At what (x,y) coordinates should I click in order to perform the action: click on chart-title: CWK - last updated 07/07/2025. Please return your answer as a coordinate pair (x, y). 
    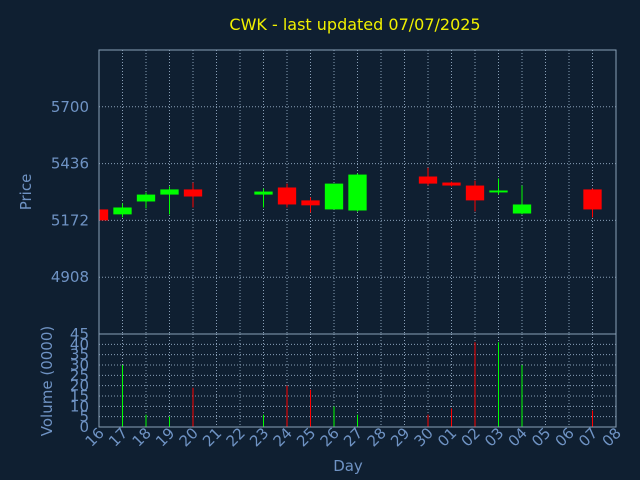
    Looking at the image, I should click on (354, 24).